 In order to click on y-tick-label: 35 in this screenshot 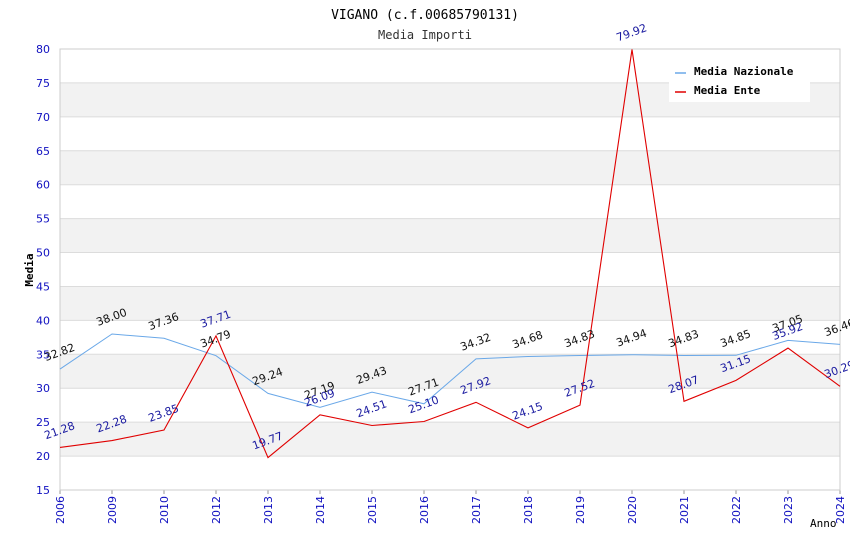, I will do `click(43, 354)`.